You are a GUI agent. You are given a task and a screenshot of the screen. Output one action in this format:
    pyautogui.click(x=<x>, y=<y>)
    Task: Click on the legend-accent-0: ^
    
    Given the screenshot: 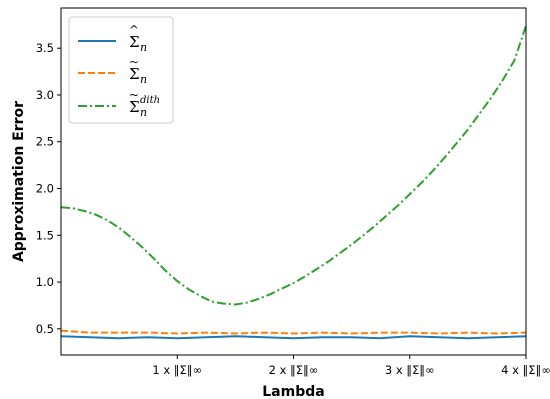 What is the action you would take?
    pyautogui.click(x=134, y=30)
    